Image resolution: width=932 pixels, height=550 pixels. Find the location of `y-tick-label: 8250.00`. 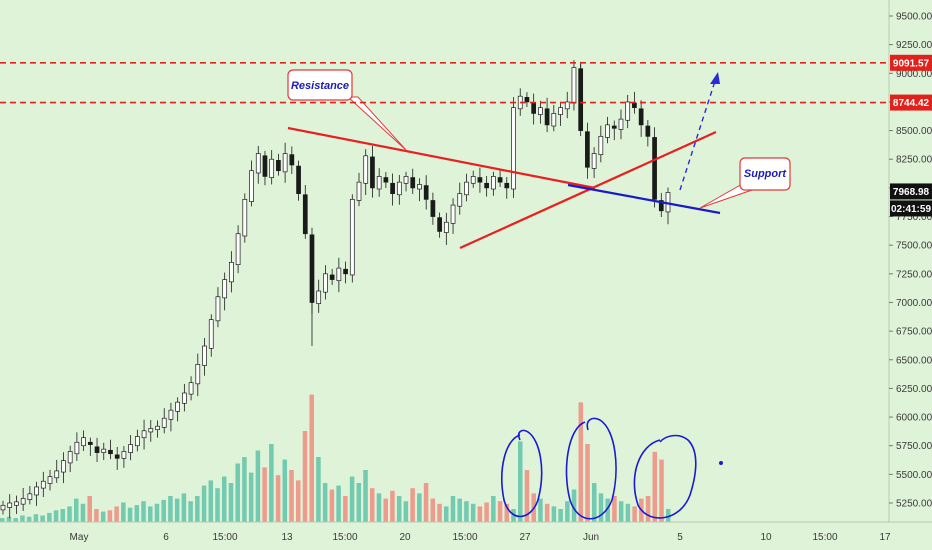

y-tick-label: 8250.00 is located at coordinates (914, 160).